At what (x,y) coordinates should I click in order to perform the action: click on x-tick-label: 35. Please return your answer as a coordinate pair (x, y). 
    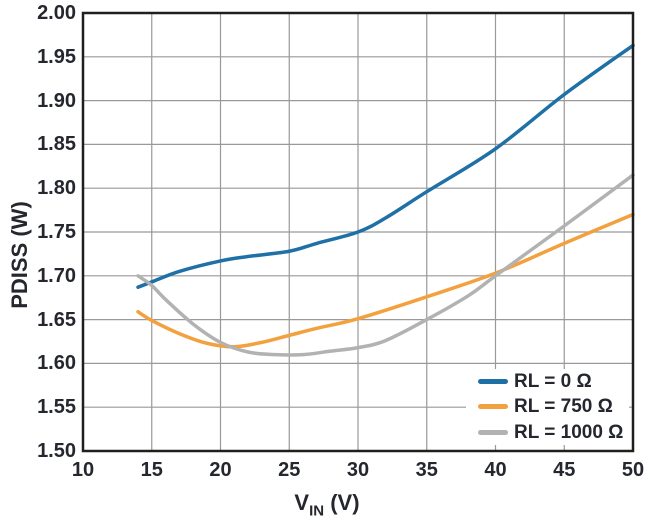
    Looking at the image, I should click on (426, 470).